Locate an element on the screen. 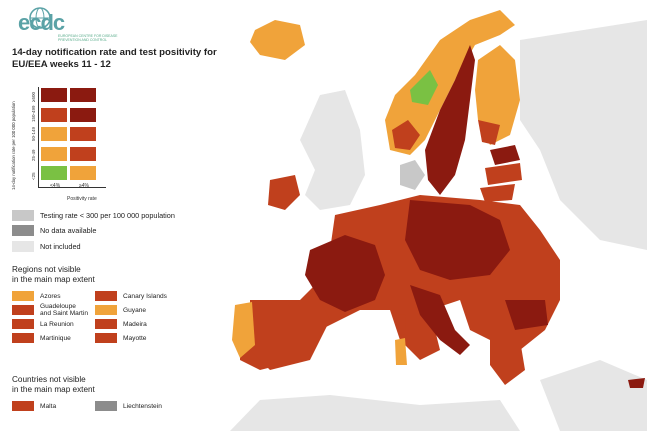  iceland is located at coordinates (277, 40).